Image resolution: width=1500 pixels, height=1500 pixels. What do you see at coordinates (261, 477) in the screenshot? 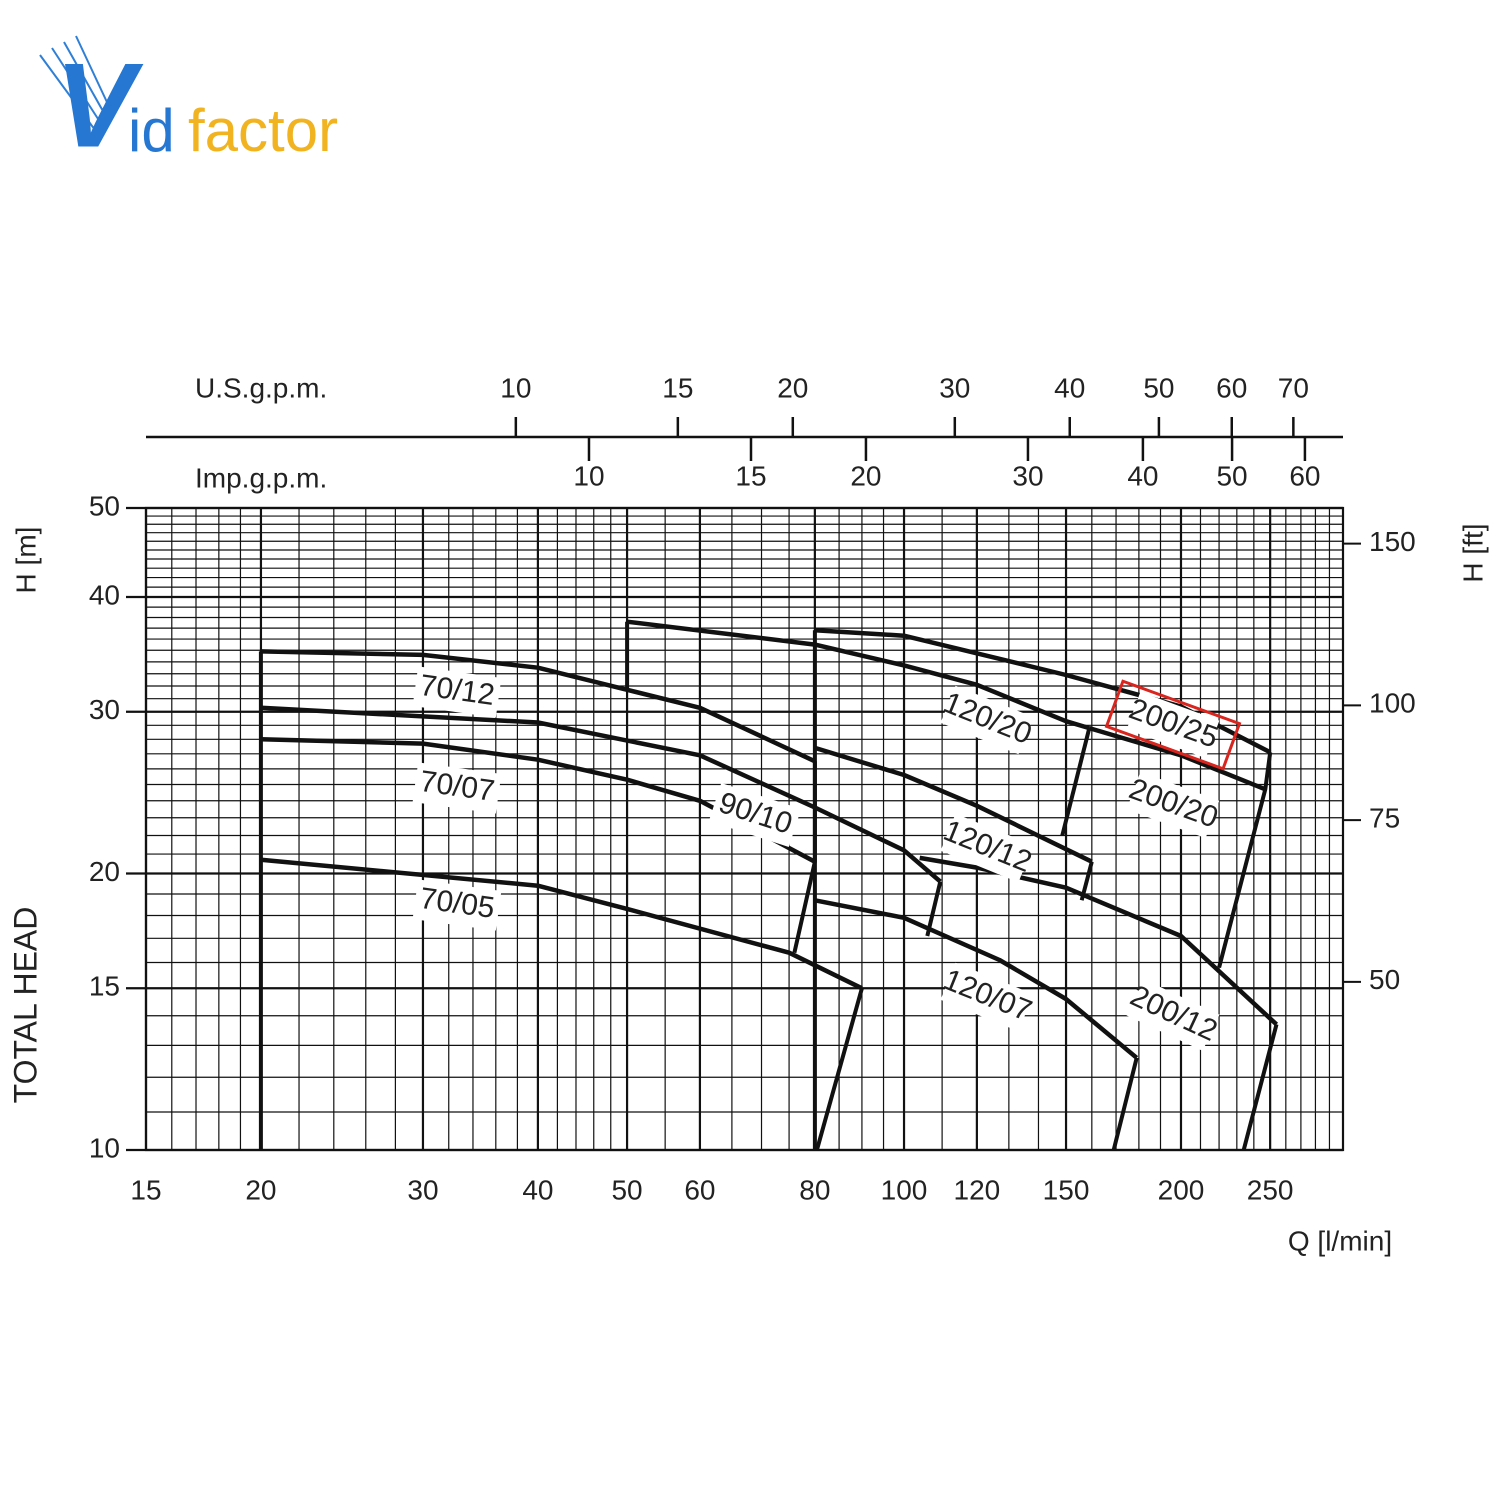
I see `top-axis-label: Imp.g.p.m.` at bounding box center [261, 477].